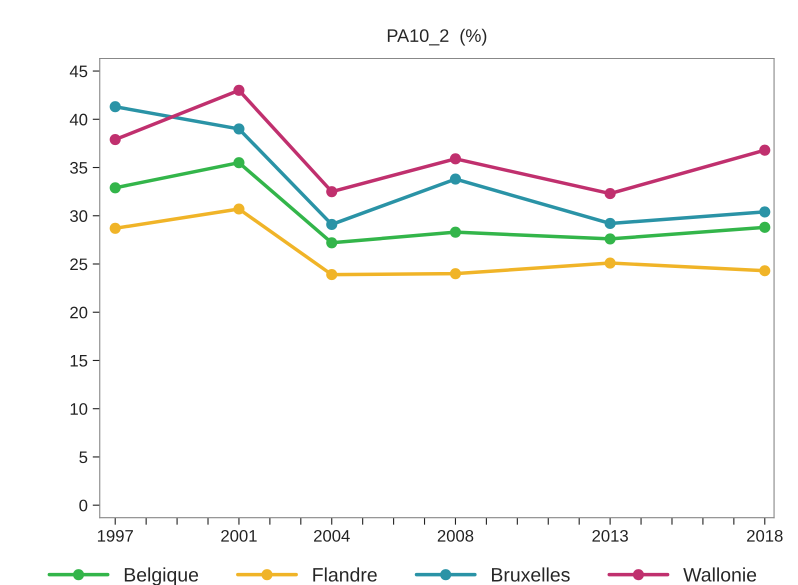  What do you see at coordinates (79, 361) in the screenshot?
I see `y-tick-label: 15` at bounding box center [79, 361].